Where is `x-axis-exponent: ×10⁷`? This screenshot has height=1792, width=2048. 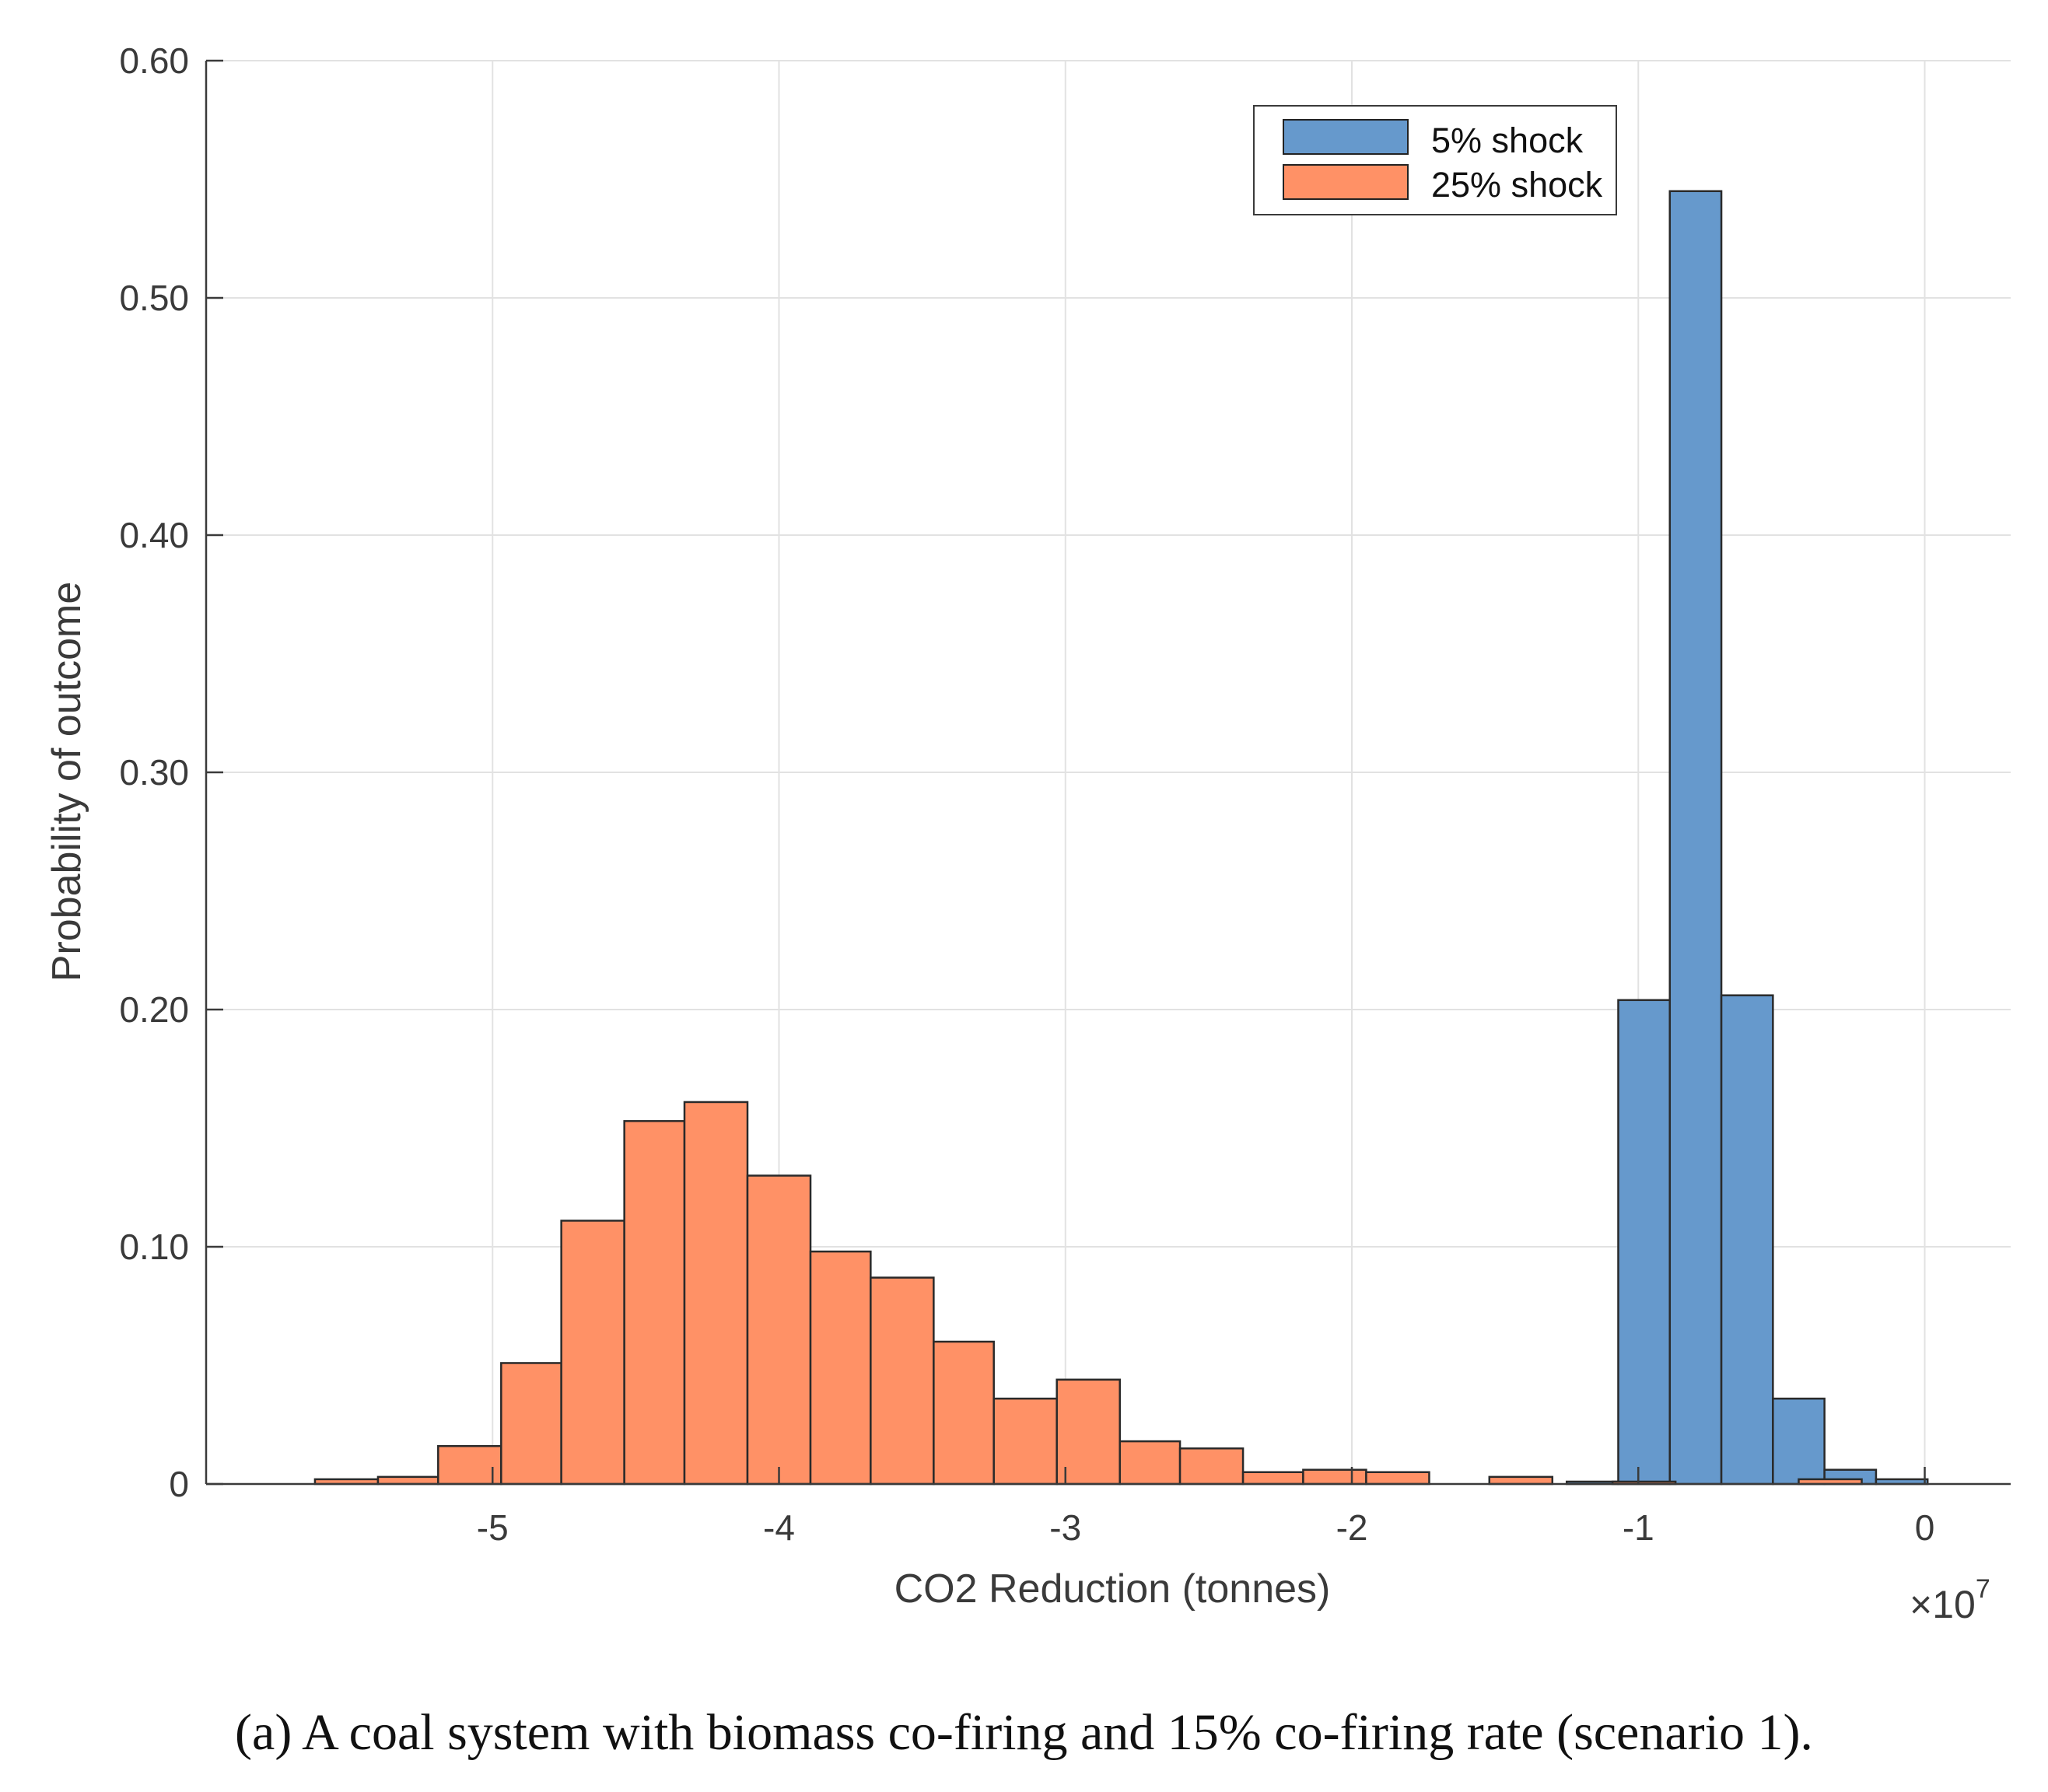 x-axis-exponent: ×10⁷ is located at coordinates (1950, 1600).